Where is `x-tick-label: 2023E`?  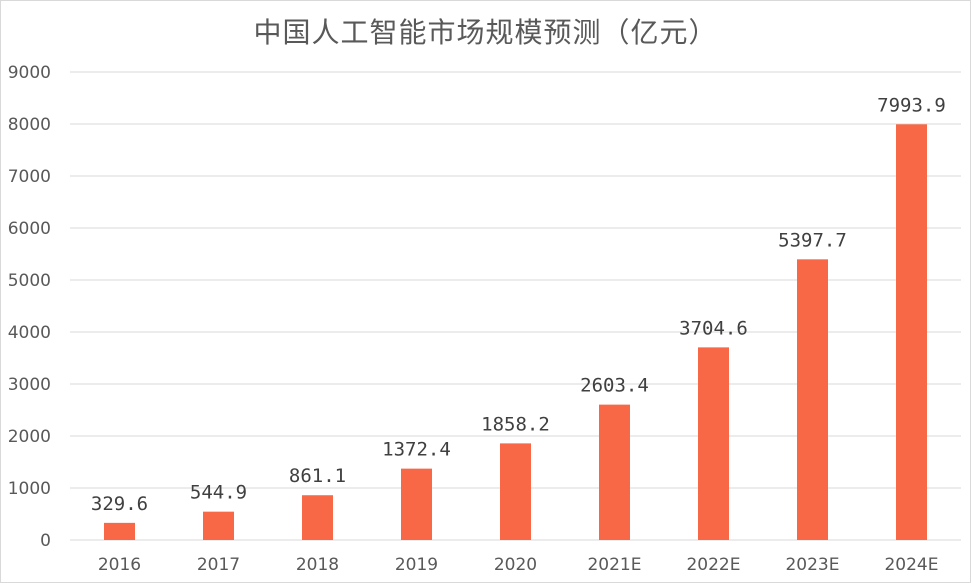 x-tick-label: 2023E is located at coordinates (812, 565).